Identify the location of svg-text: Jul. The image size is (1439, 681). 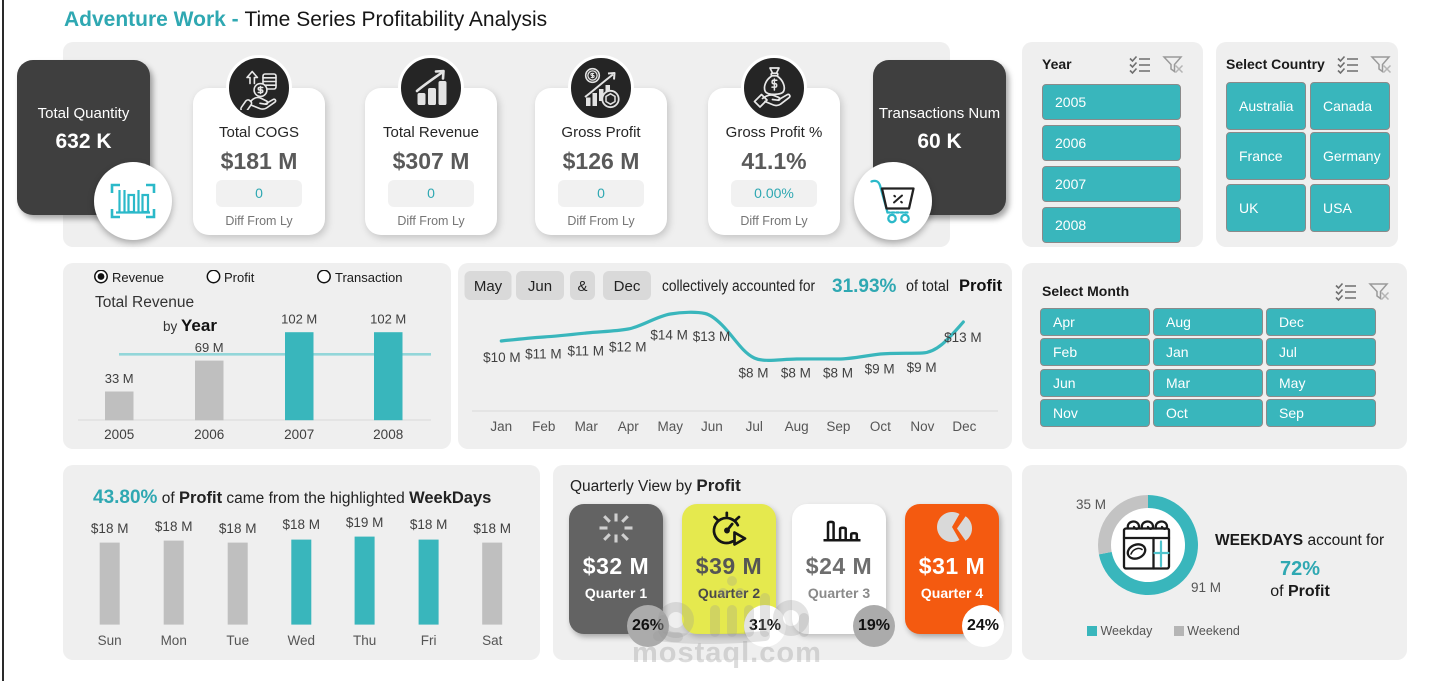
(754, 426).